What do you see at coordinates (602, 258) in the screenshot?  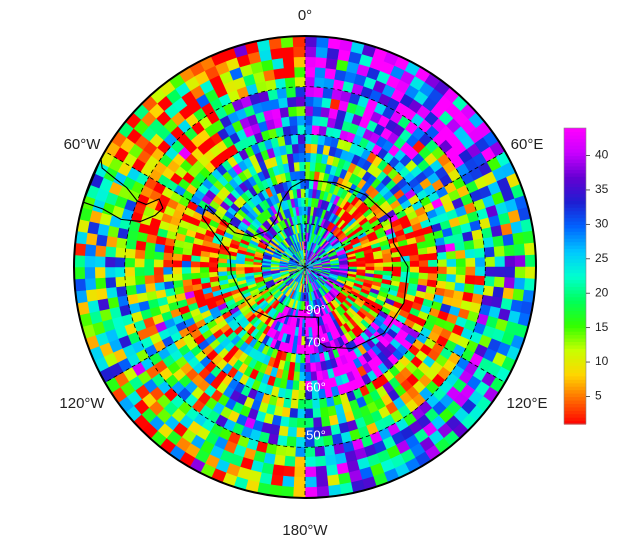 I see `colorbar-tick-label: 25` at bounding box center [602, 258].